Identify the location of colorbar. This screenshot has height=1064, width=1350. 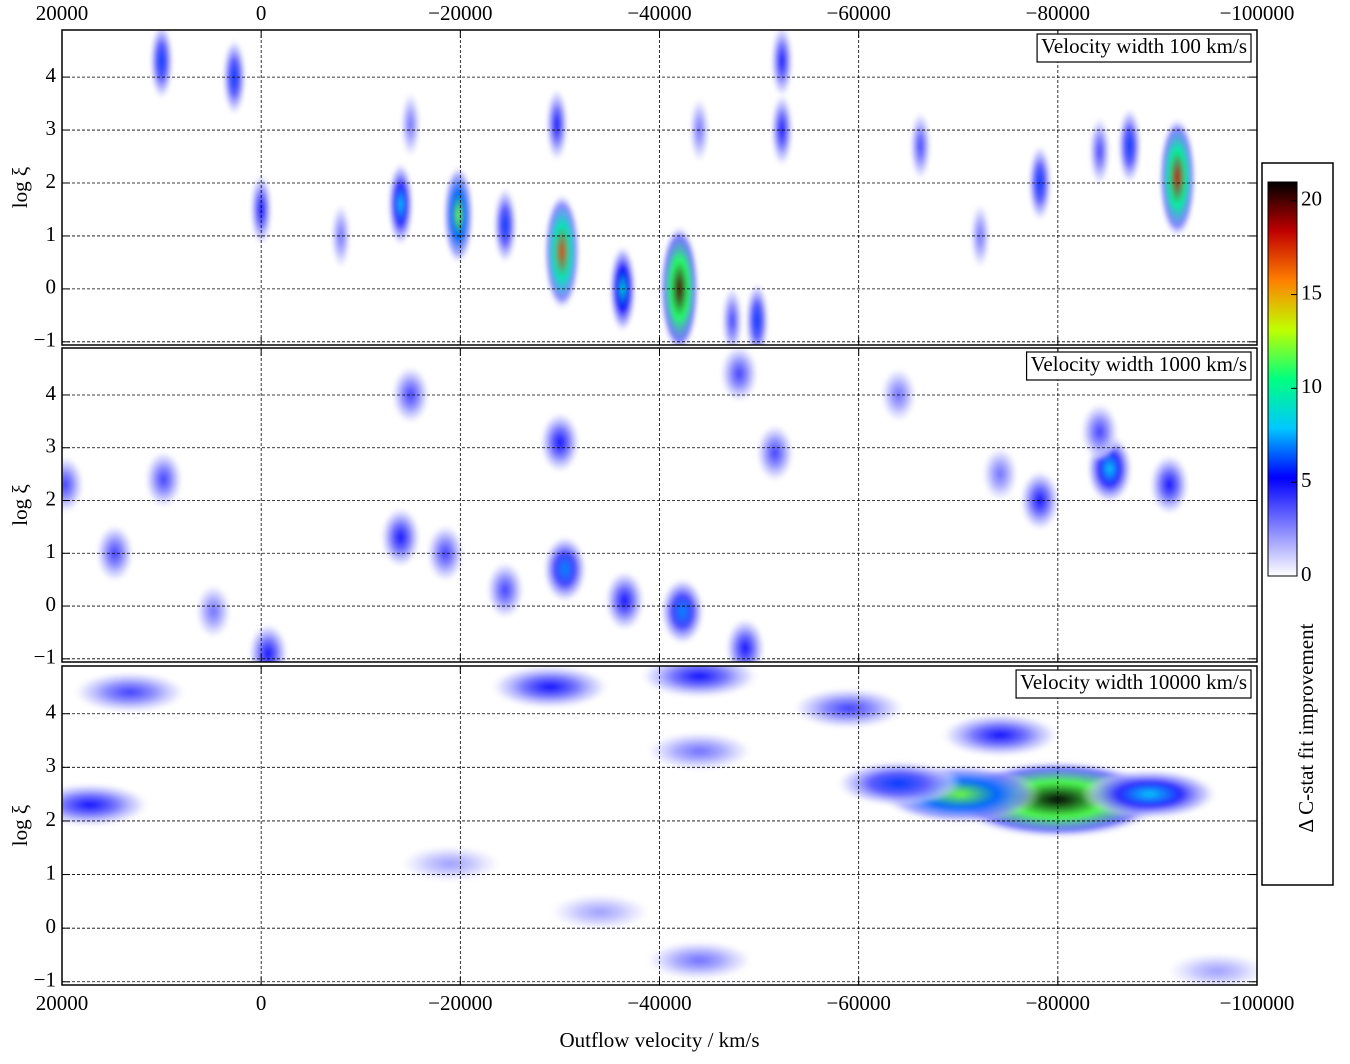
(1282, 379).